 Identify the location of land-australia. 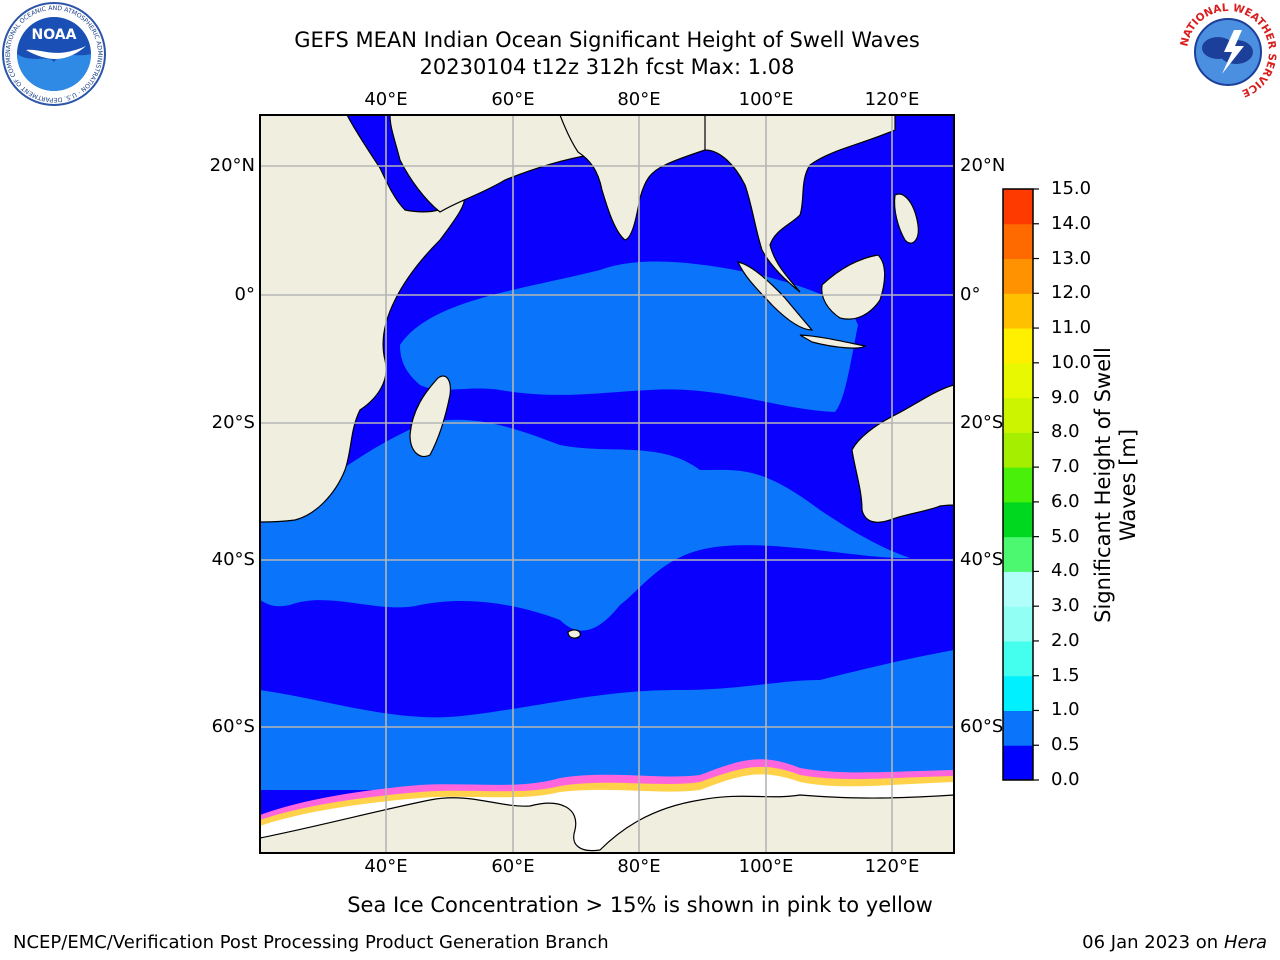
(902, 453).